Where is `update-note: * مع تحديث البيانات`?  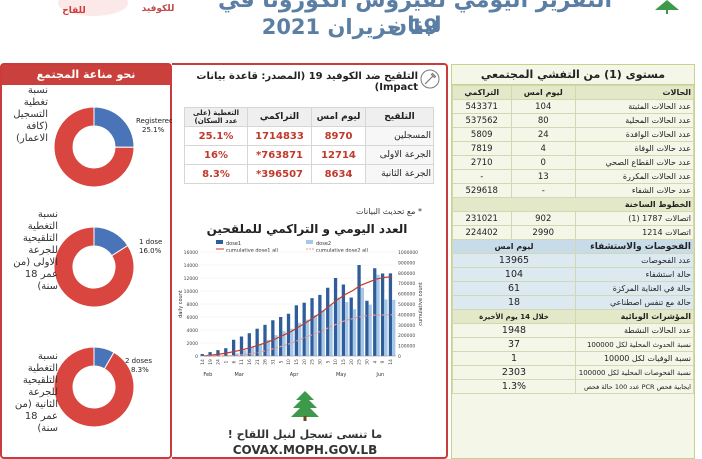
update-note: * مع تحديث البيانات is located at coordinates (389, 211).